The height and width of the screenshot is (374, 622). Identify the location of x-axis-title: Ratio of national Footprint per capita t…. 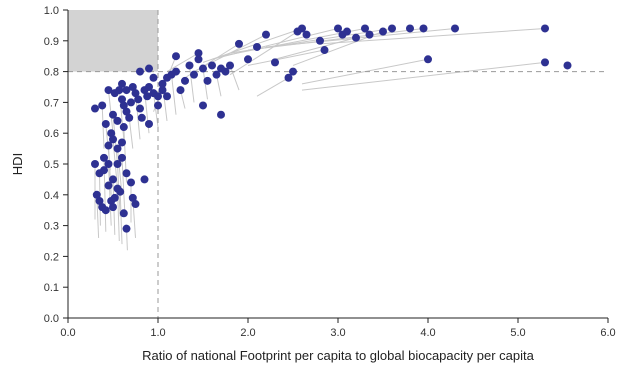
(338, 355).